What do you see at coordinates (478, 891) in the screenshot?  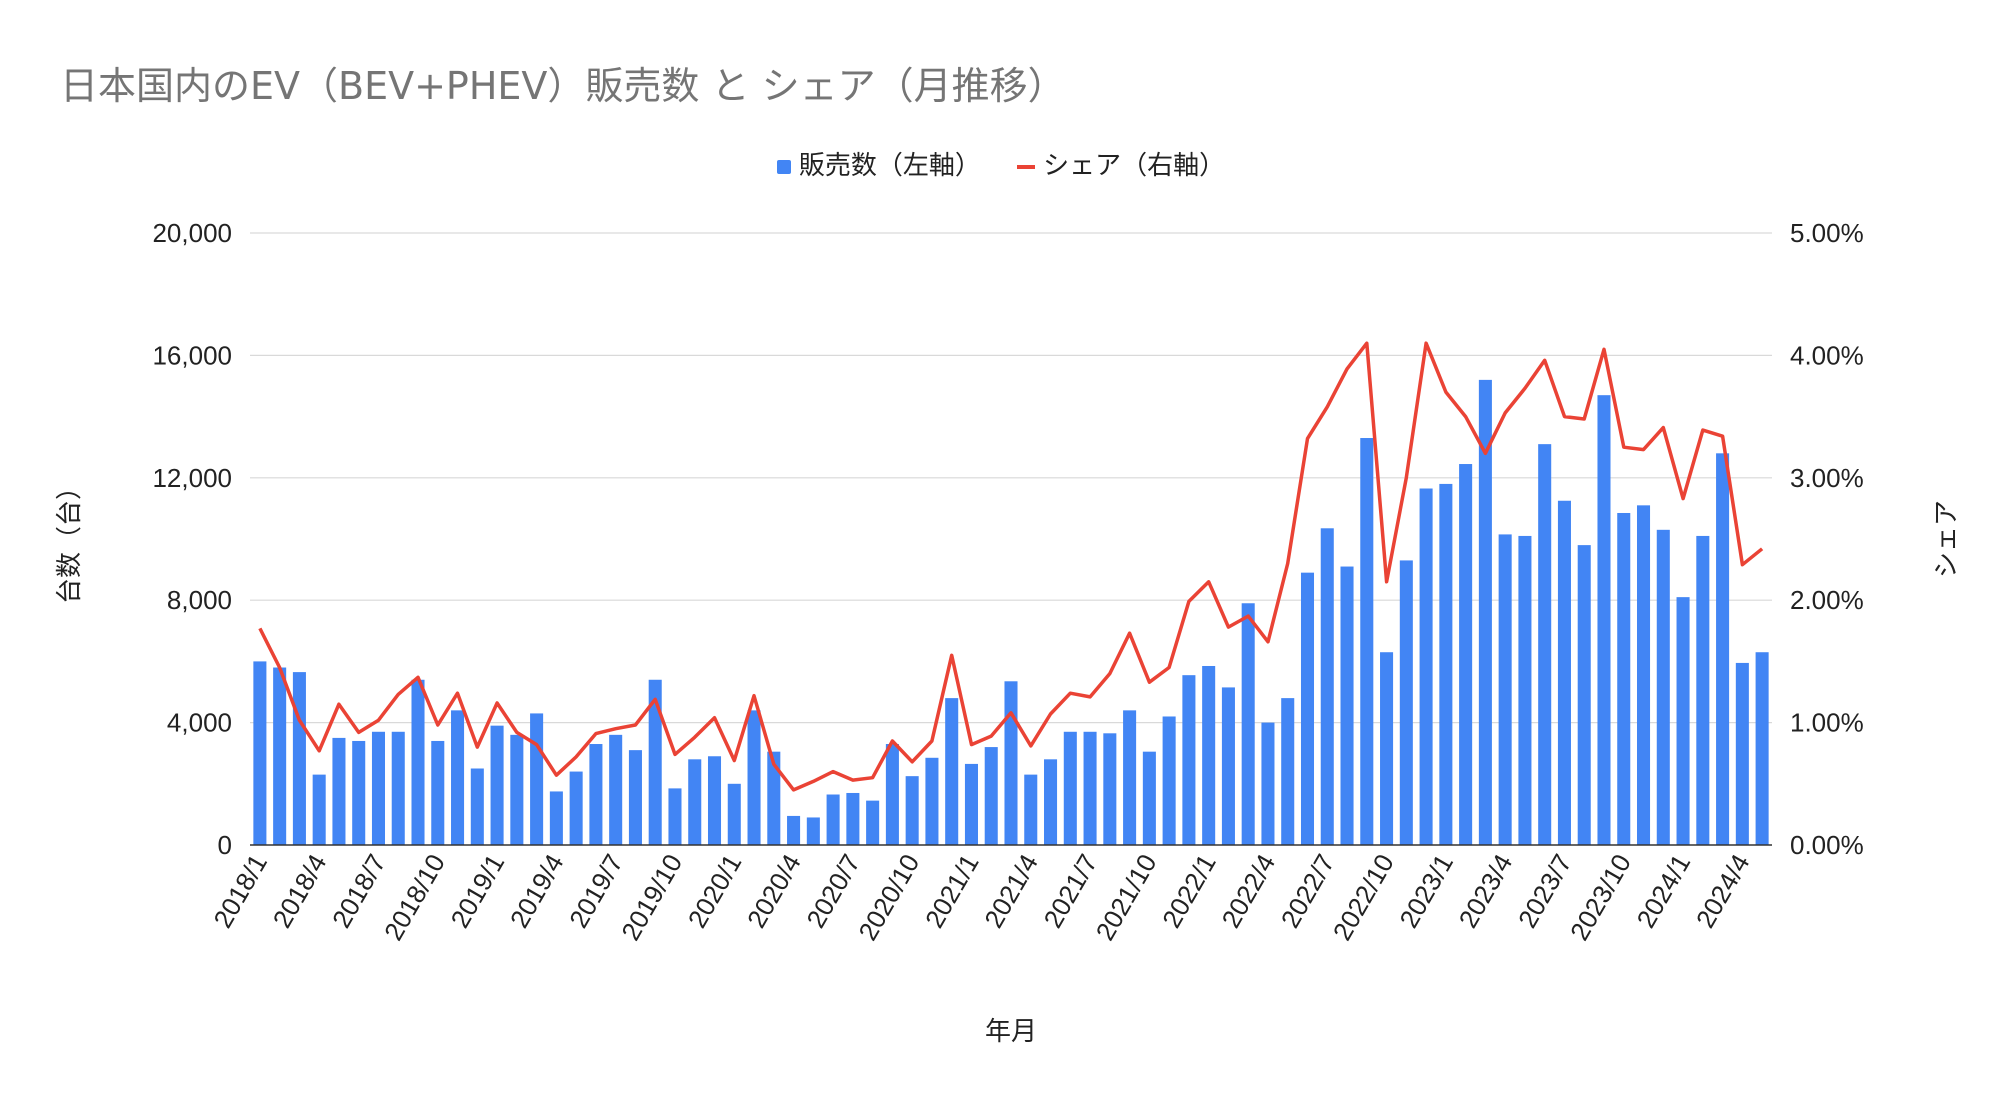 I see `x-tick-label: 2019/1` at bounding box center [478, 891].